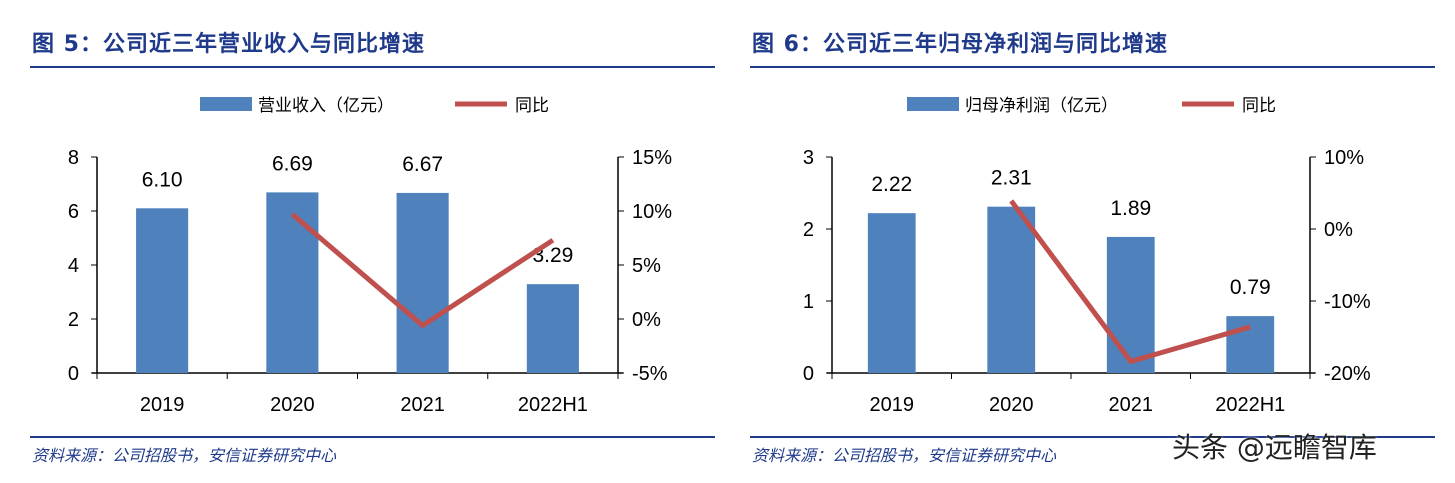 The height and width of the screenshot is (483, 1455). What do you see at coordinates (1130, 208) in the screenshot?
I see `data-label: 1.89` at bounding box center [1130, 208].